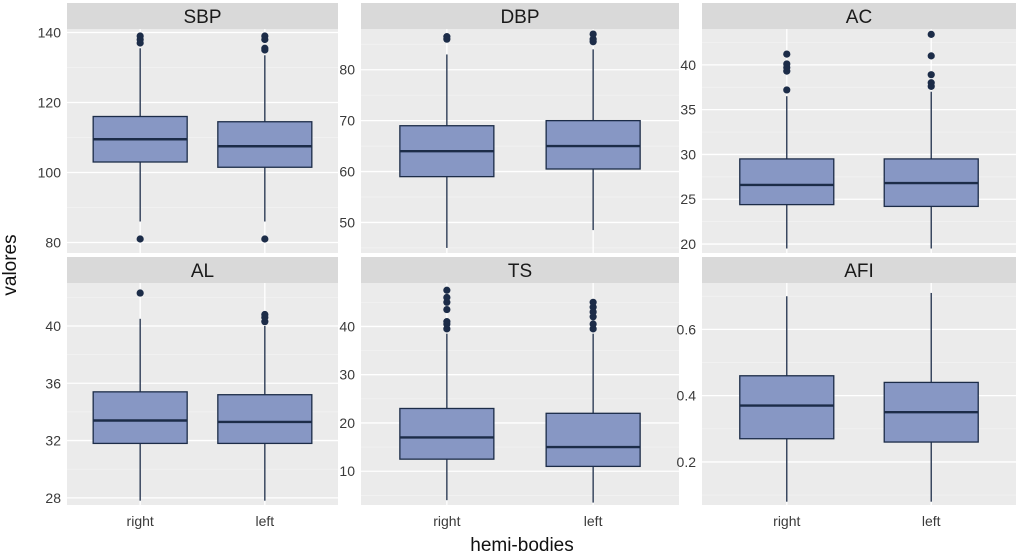  I want to click on box-al-right, so click(140, 395).